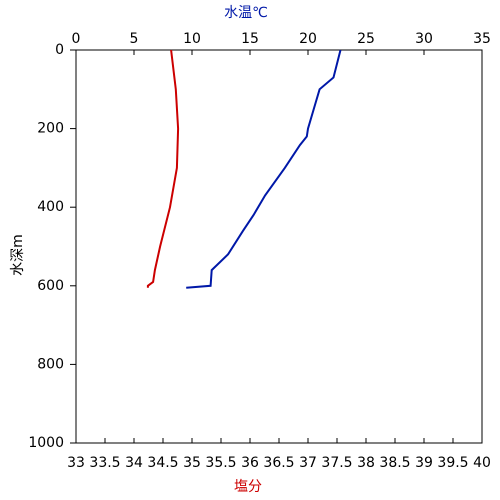 Image resolution: width=500 pixels, height=500 pixels. Describe the element at coordinates (18, 255) in the screenshot. I see `y-axis-label: 水深m` at that location.